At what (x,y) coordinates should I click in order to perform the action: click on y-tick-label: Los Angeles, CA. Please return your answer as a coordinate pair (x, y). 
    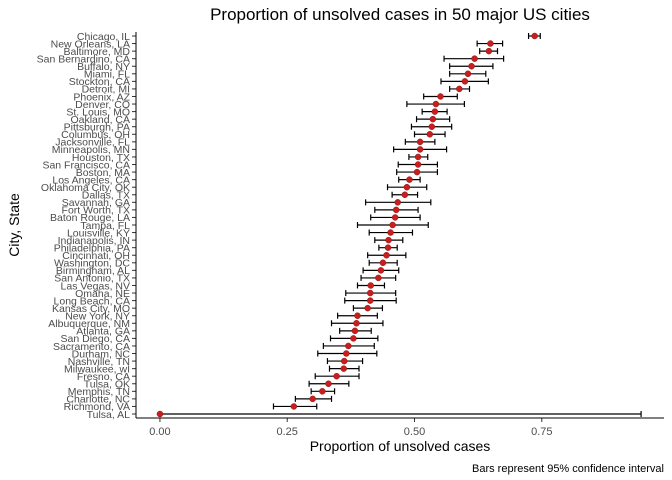
    Looking at the image, I should click on (91, 180).